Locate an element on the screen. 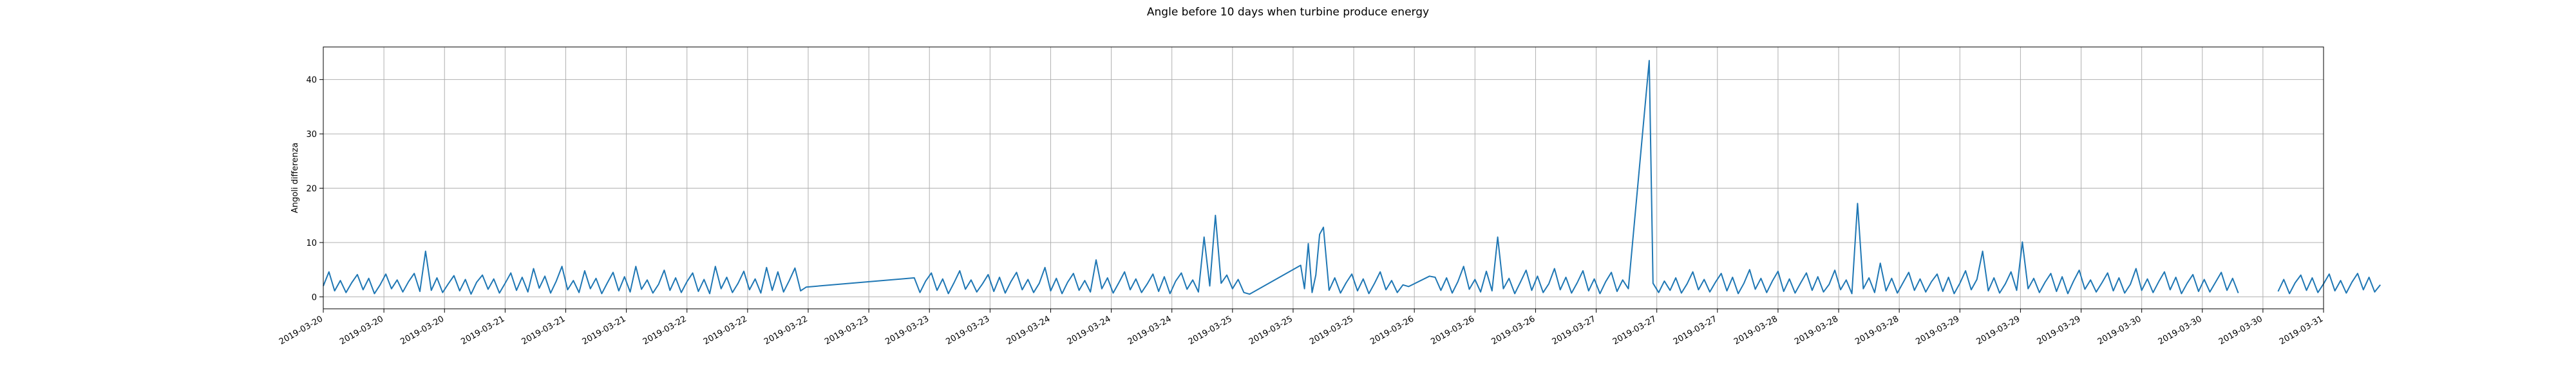 This screenshot has height=386, width=2576. y-tick-label: 20 is located at coordinates (311, 189).